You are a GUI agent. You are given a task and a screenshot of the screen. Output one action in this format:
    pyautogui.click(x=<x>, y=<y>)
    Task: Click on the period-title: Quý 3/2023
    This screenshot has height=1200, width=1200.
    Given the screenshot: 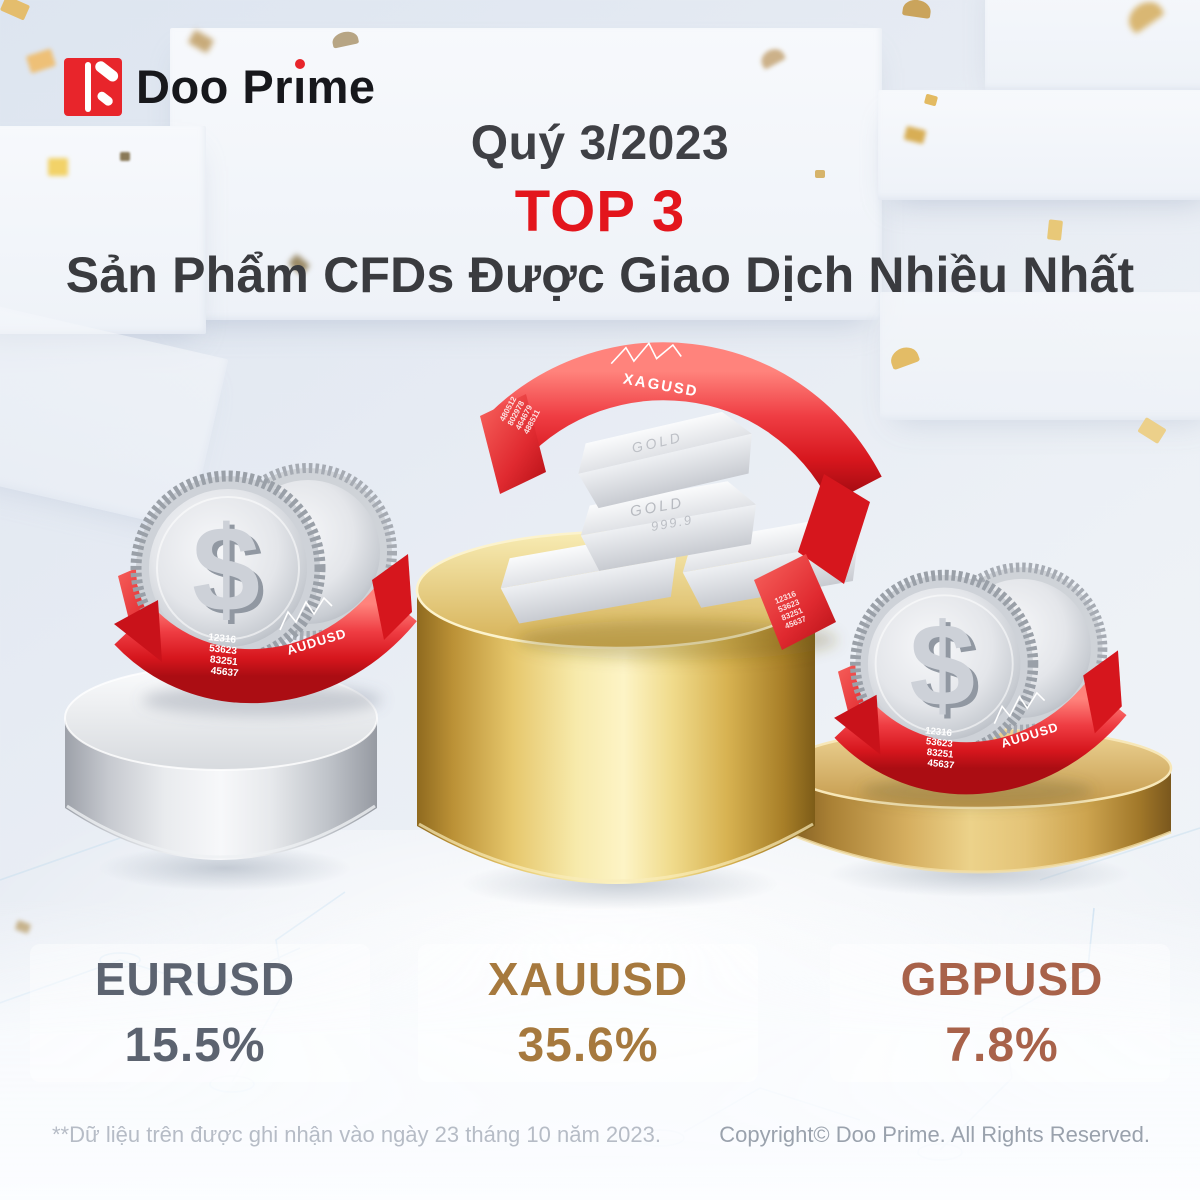 What is the action you would take?
    pyautogui.click(x=600, y=143)
    